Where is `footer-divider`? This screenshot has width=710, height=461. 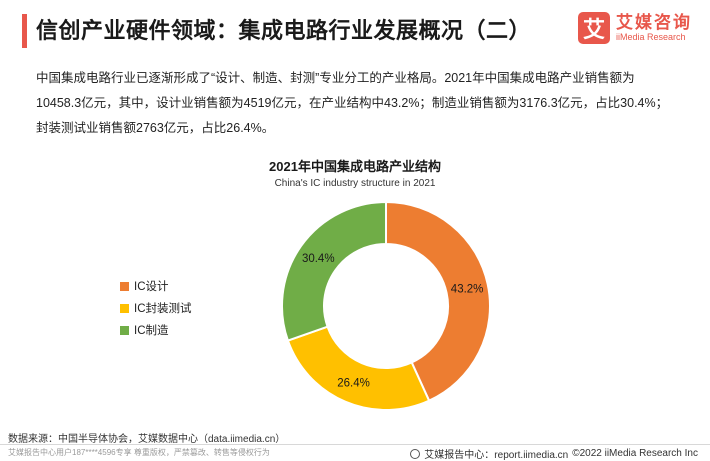 footer-divider is located at coordinates (355, 444).